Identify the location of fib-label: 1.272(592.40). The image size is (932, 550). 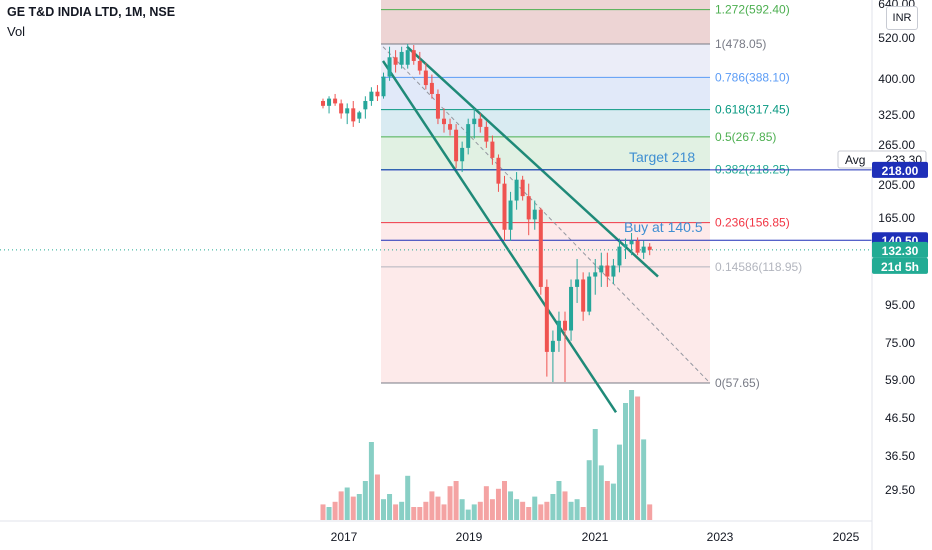
(752, 10).